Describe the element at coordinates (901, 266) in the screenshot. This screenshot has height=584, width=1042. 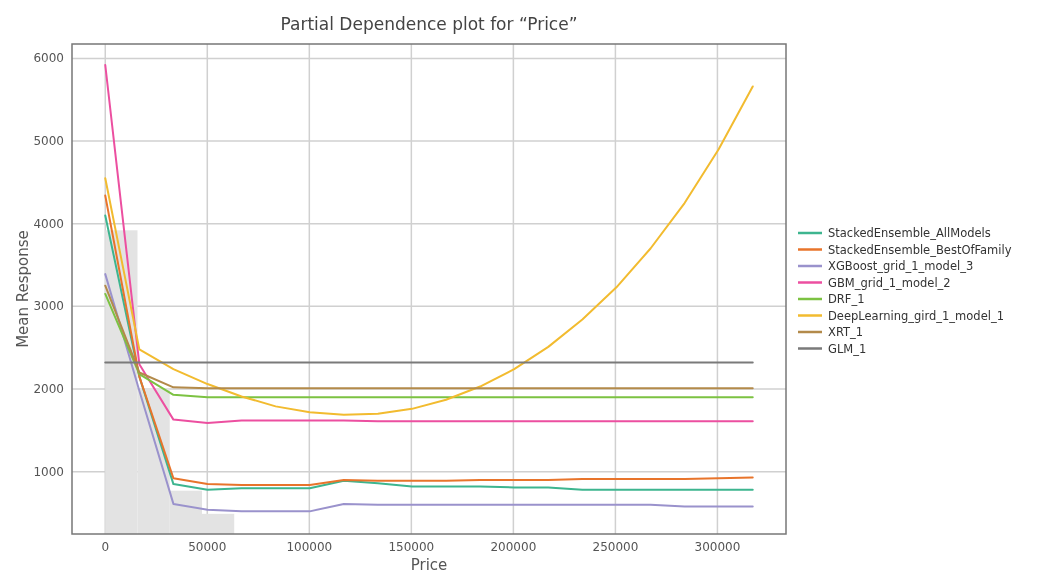
I see `legend-label: XGBoost_grid_1_model_3` at that location.